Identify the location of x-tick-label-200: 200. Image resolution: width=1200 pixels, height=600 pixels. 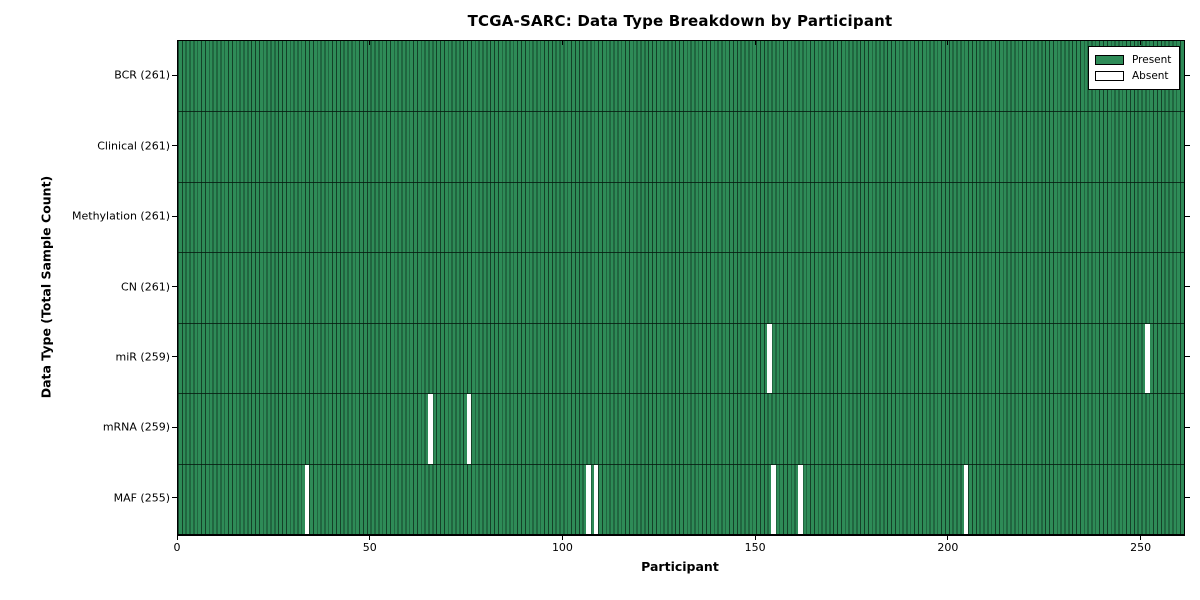
(948, 547).